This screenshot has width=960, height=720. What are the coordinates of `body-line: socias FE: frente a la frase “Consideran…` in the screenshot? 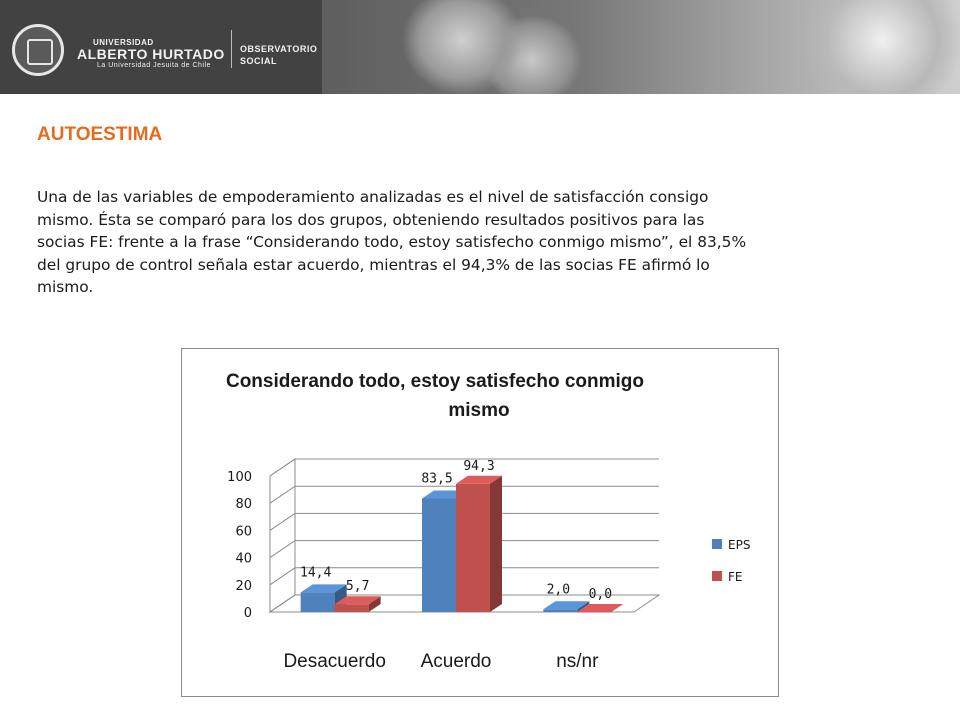 It's located at (392, 242).